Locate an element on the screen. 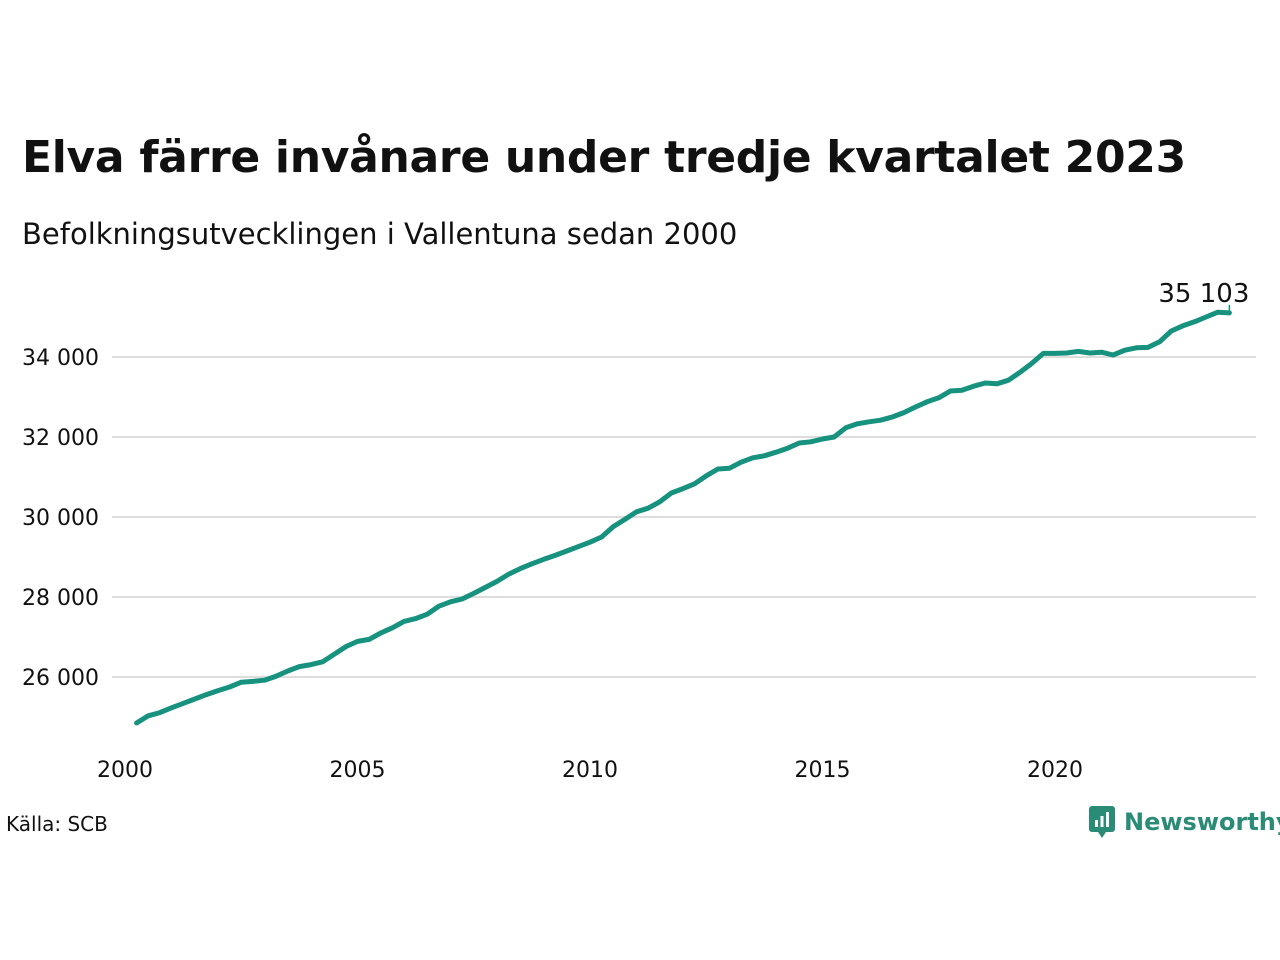 This screenshot has height=960, width=1280. source-note: Källa: SCB is located at coordinates (57, 824).